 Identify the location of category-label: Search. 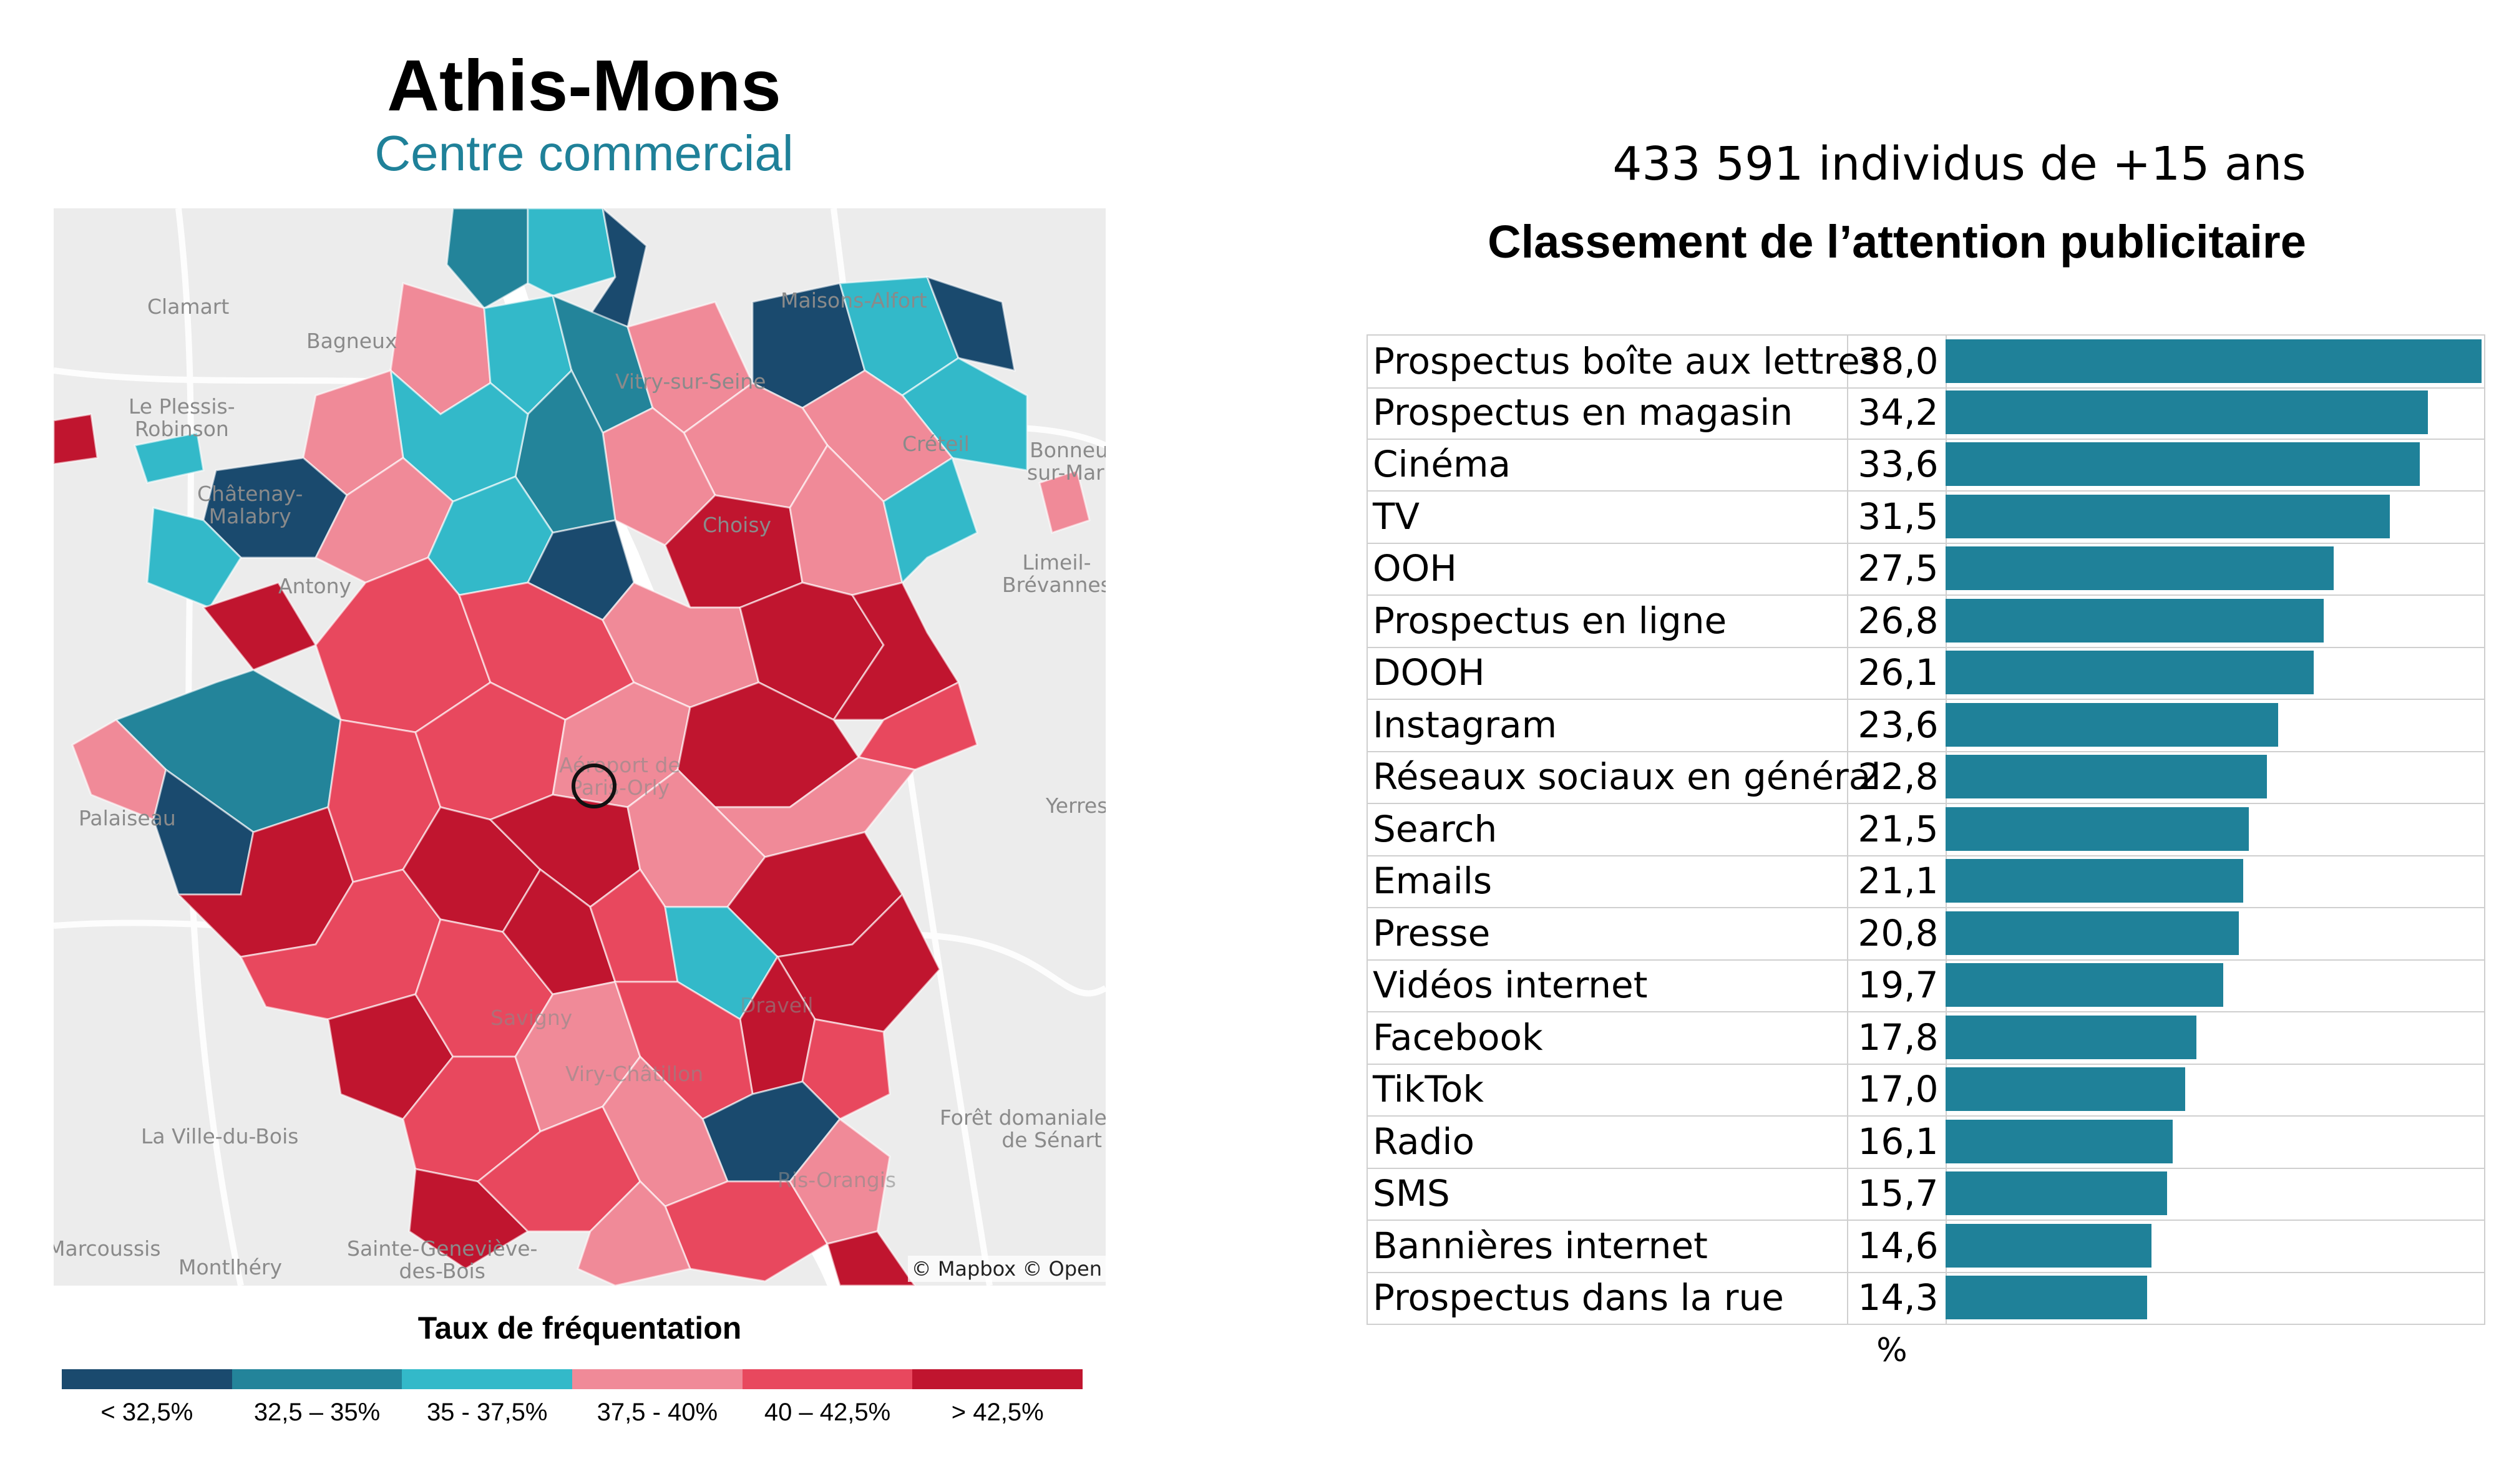
(1436, 829).